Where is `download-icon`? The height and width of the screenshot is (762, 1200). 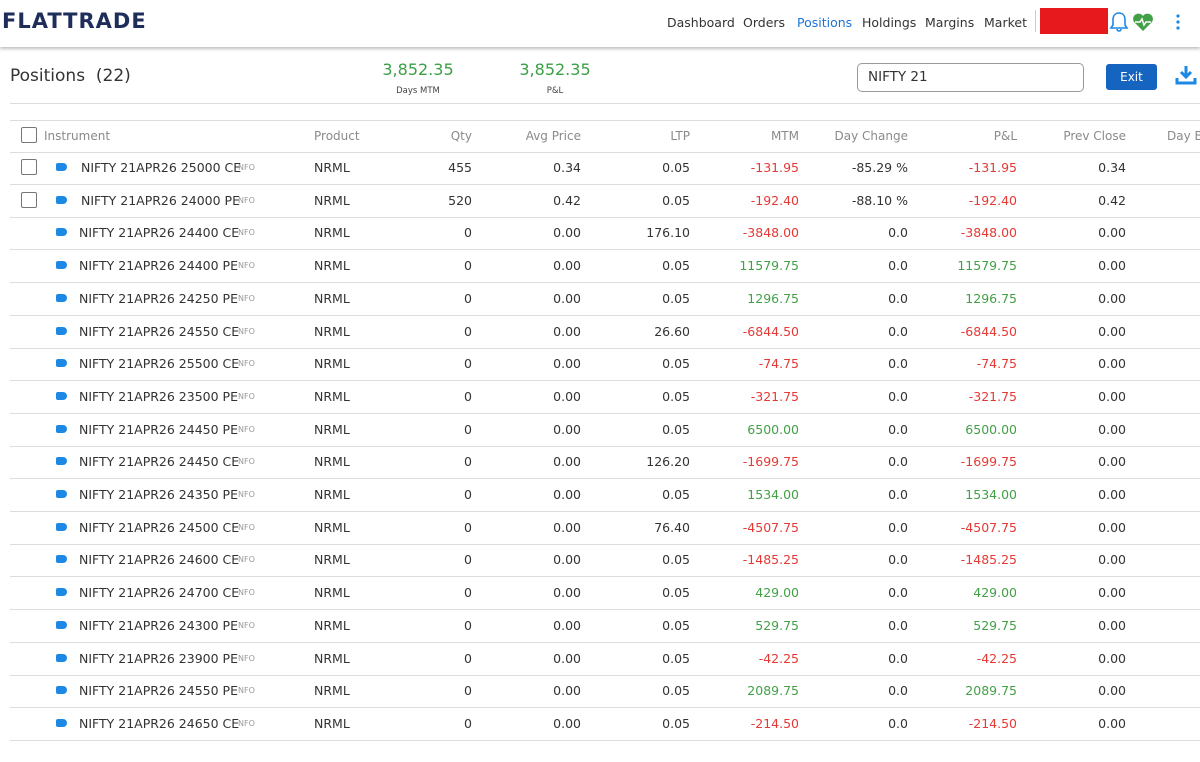 download-icon is located at coordinates (1186, 75).